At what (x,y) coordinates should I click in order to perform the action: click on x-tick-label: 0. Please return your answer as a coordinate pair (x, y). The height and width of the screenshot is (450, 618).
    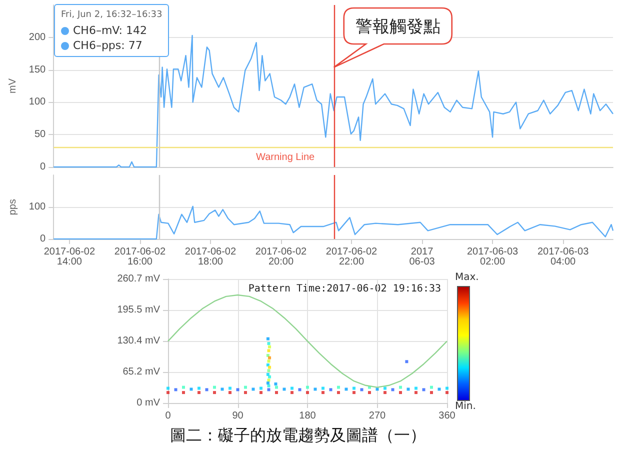
    Looking at the image, I should click on (168, 416).